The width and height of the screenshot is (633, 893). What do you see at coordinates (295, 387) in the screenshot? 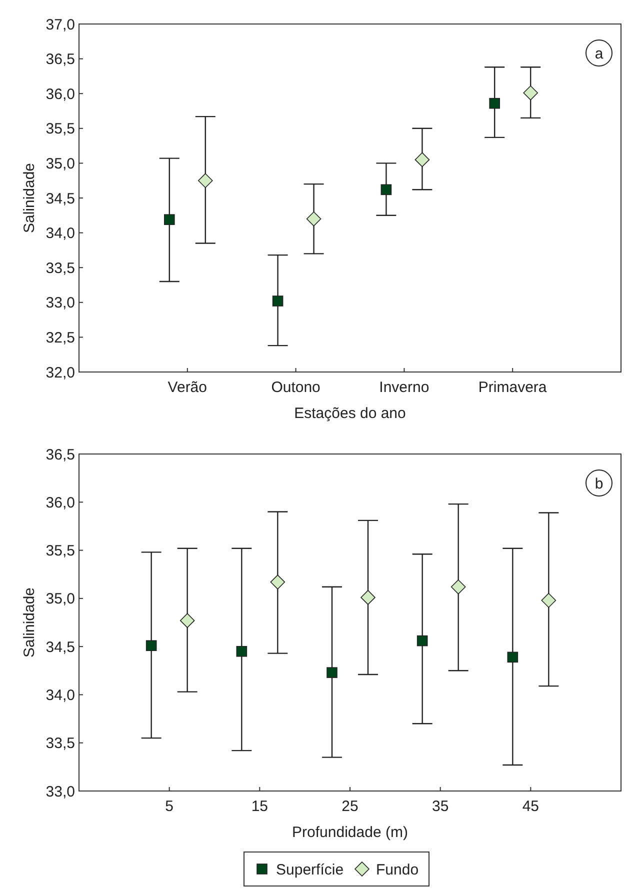
I see `x-tick-label: Outono` at bounding box center [295, 387].